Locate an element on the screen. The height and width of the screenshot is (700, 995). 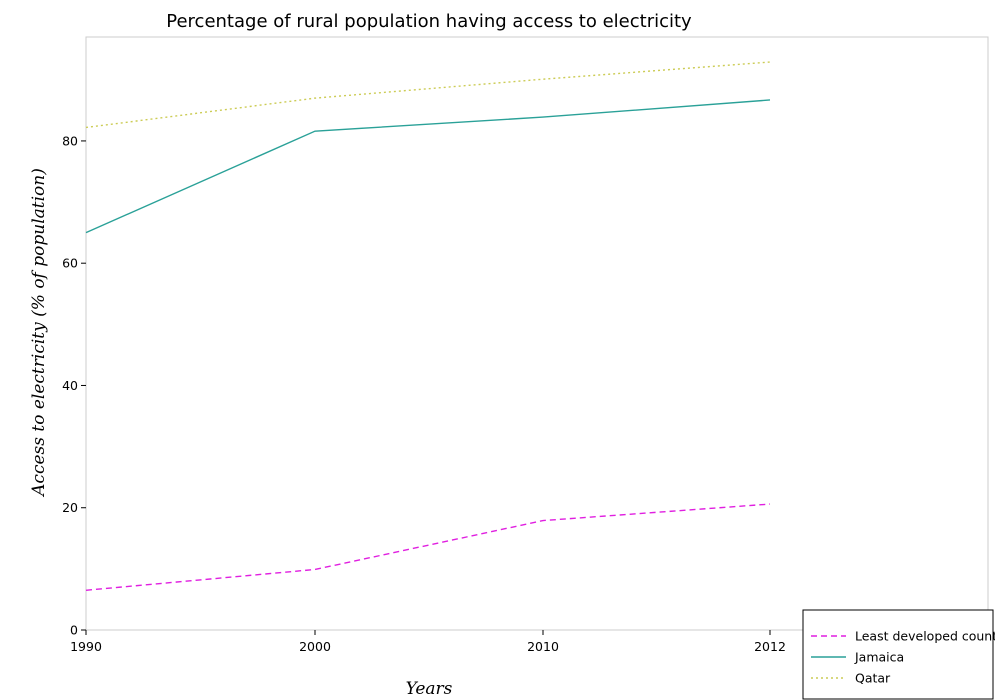
y-tick-label: 0 is located at coordinates (74, 630).